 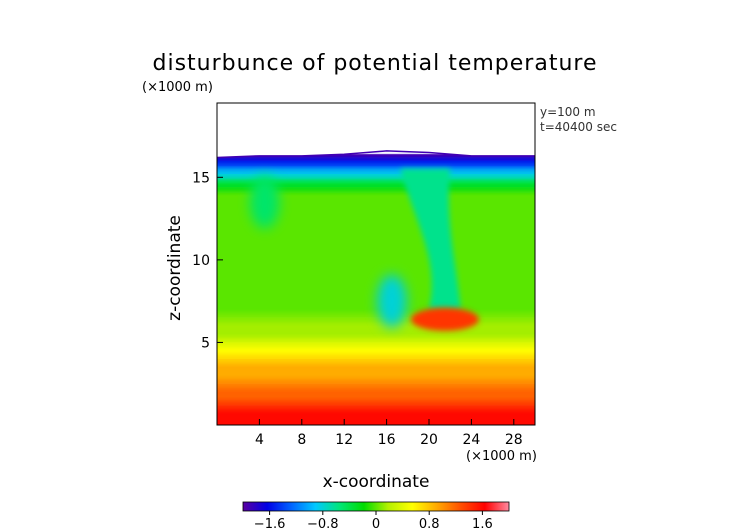 I want to click on x-tick-label: 4, so click(x=259, y=440).